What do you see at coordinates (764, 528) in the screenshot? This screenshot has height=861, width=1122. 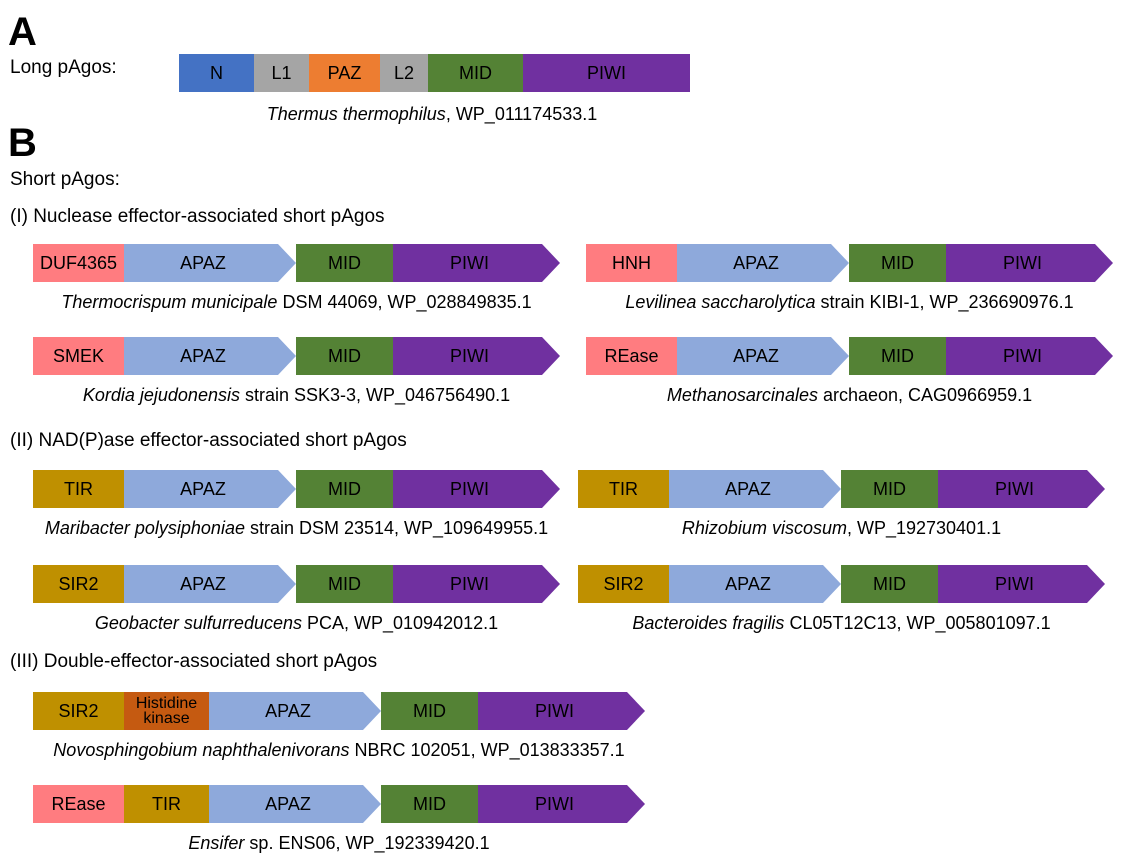 I see `species-name: Rhizobium viscosum` at bounding box center [764, 528].